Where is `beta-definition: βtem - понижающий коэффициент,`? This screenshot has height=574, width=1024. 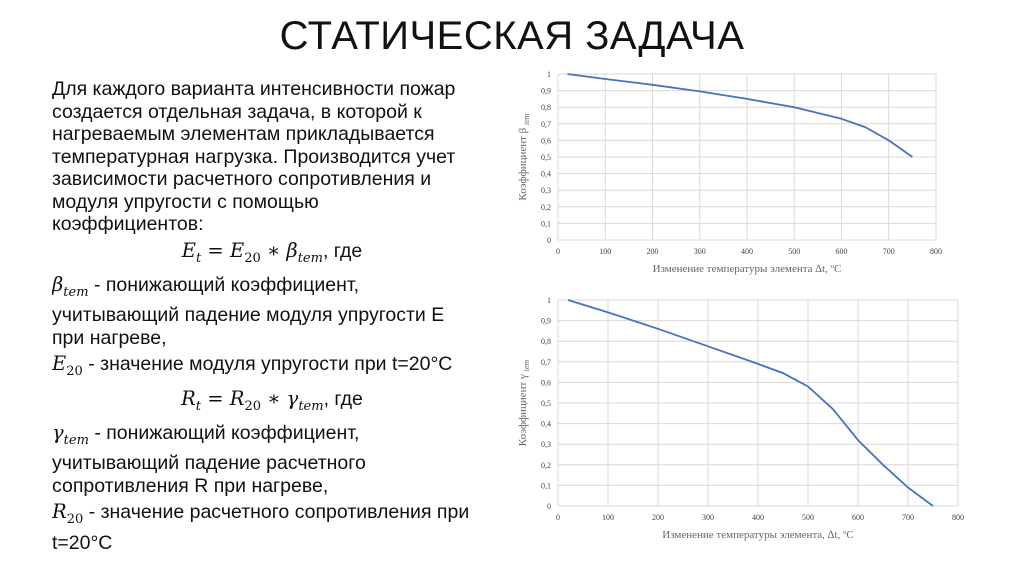
beta-definition: βtem - понижающий коэффициент, is located at coordinates (206, 286).